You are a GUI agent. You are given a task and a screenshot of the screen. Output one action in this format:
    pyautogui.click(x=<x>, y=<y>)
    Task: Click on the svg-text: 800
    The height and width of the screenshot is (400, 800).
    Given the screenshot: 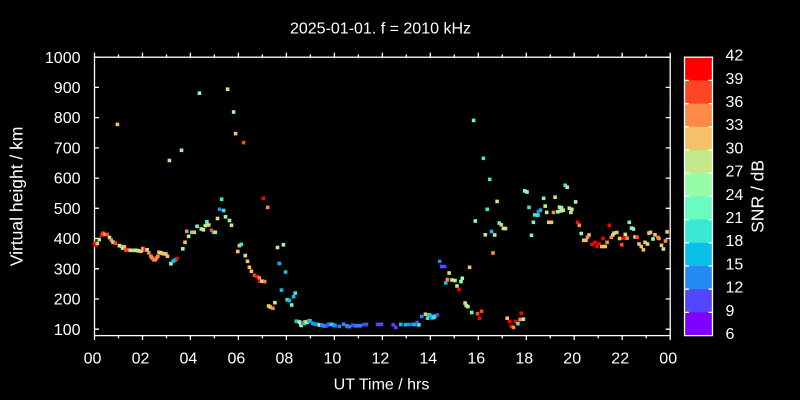 What is the action you would take?
    pyautogui.click(x=67, y=118)
    